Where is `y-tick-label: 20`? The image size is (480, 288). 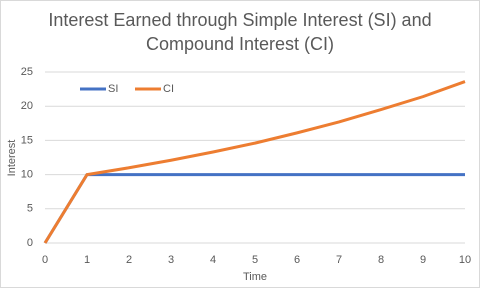
y-tick-label: 20 is located at coordinates (27, 106).